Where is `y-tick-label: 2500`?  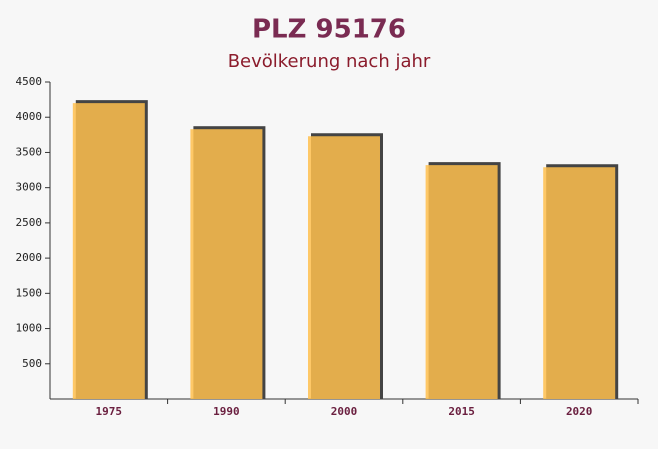 y-tick-label: 2500 is located at coordinates (29, 222).